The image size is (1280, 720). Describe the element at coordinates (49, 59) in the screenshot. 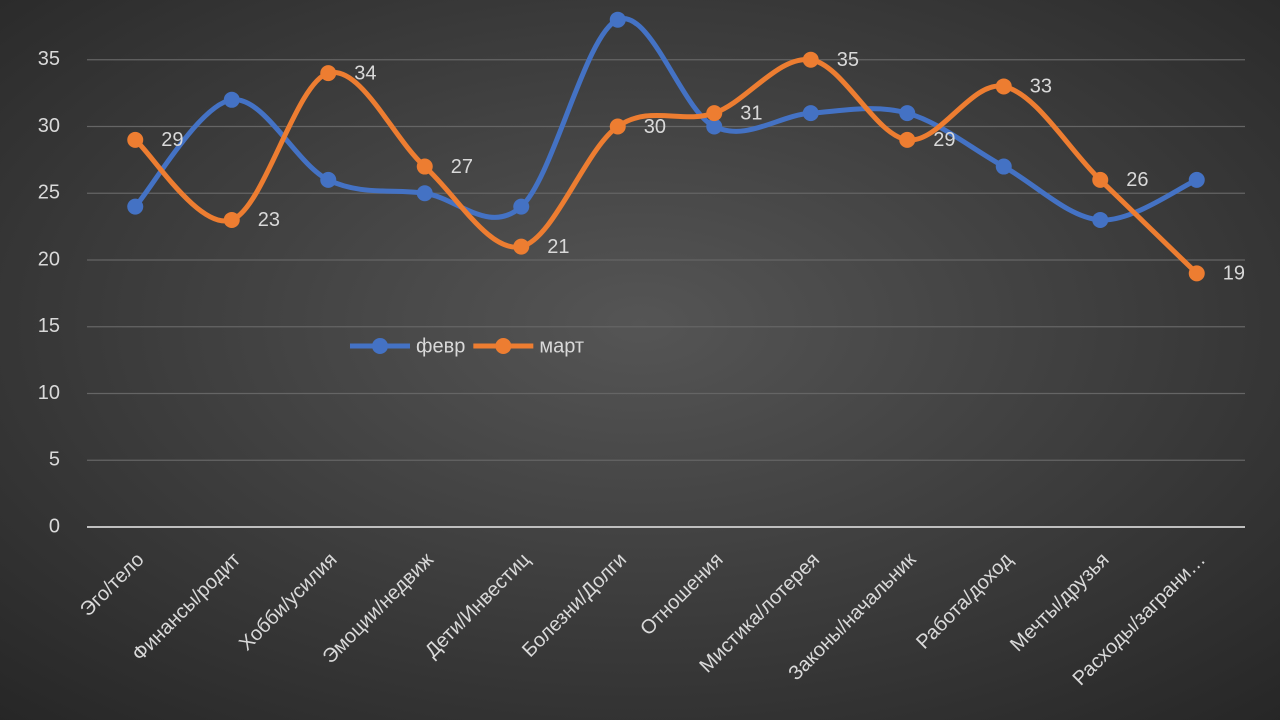

I see `y-tick-label: 35` at that location.